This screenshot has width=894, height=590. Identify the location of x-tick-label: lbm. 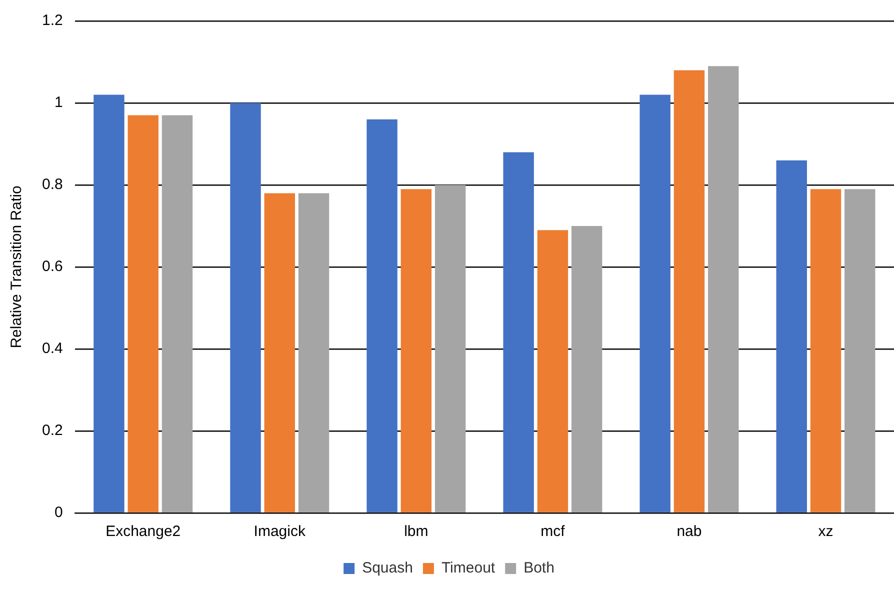
(416, 531).